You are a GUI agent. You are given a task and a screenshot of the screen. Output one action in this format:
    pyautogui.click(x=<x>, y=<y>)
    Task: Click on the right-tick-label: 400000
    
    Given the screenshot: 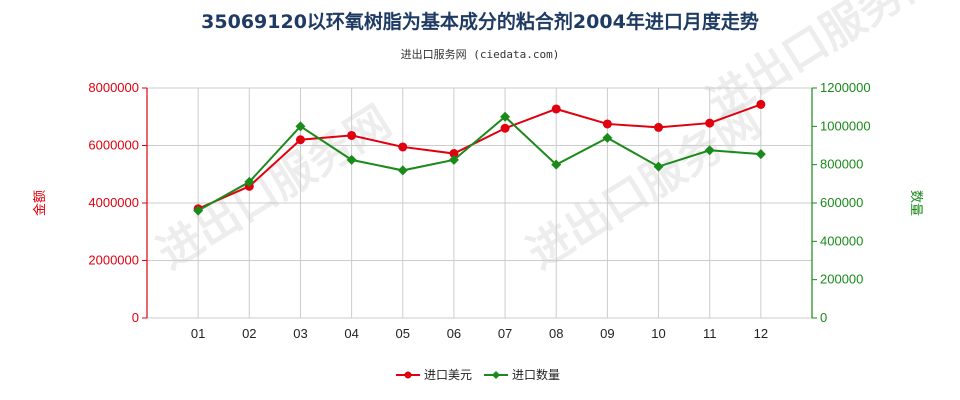 What is the action you would take?
    pyautogui.click(x=841, y=240)
    